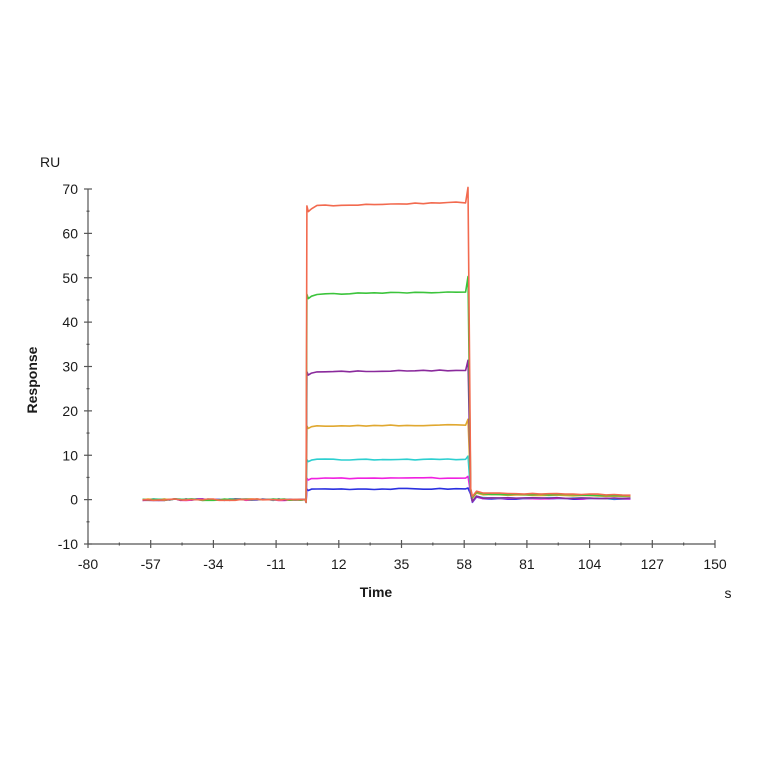 This screenshot has height=764, width=764. What do you see at coordinates (70, 322) in the screenshot?
I see `y-tick-label: 40` at bounding box center [70, 322].